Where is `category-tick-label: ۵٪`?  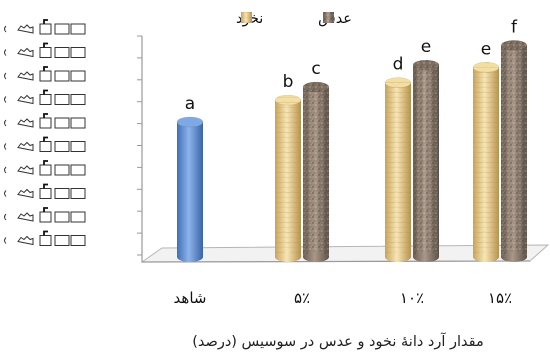
category-tick-label: ۵٪ is located at coordinates (302, 298).